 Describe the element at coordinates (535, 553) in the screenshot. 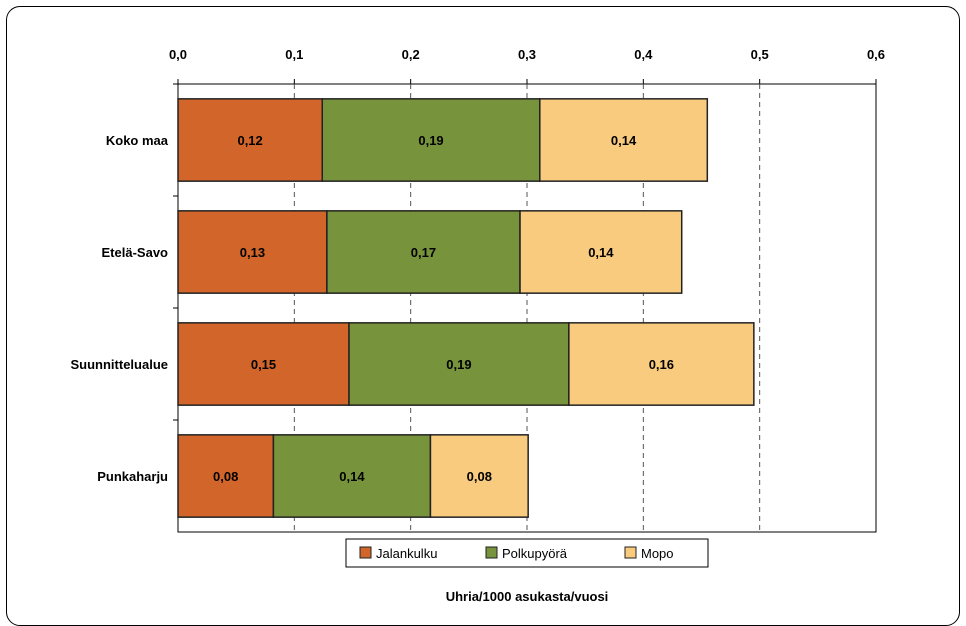

I see `legend-label: Polkupyörä` at that location.